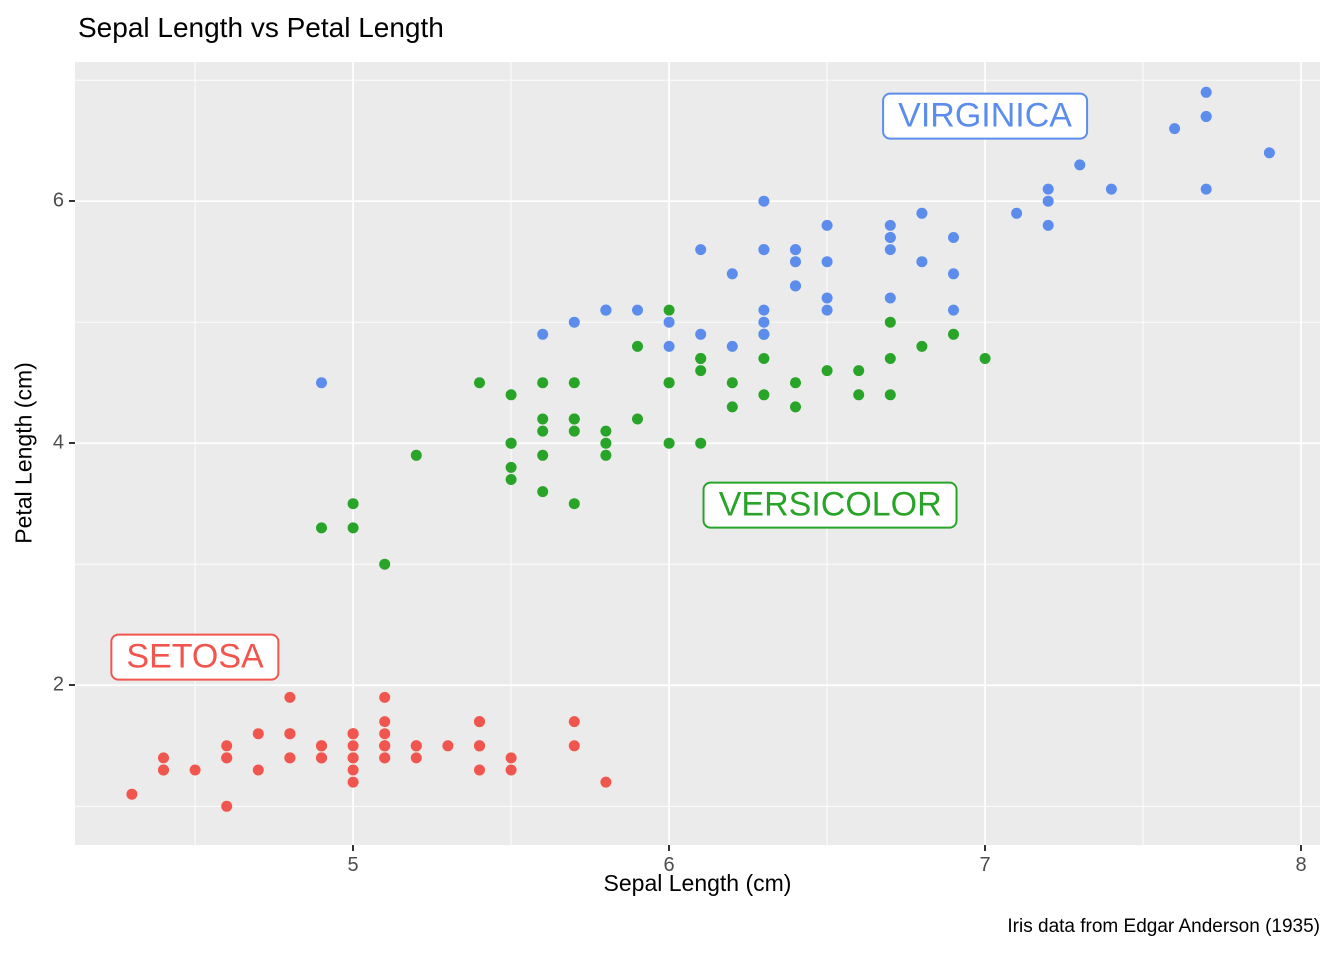 This screenshot has width=1344, height=960. What do you see at coordinates (669, 865) in the screenshot?
I see `x-tick-label: 6` at bounding box center [669, 865].